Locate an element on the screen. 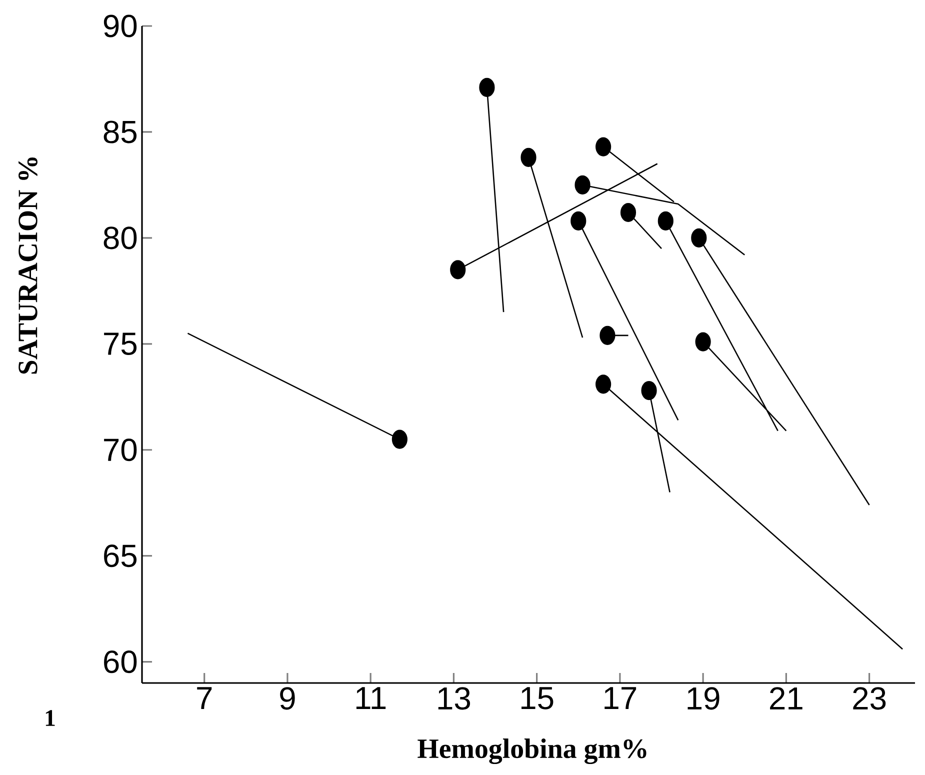 The width and height of the screenshot is (925, 775). x-tick-label: 21 is located at coordinates (786, 698).